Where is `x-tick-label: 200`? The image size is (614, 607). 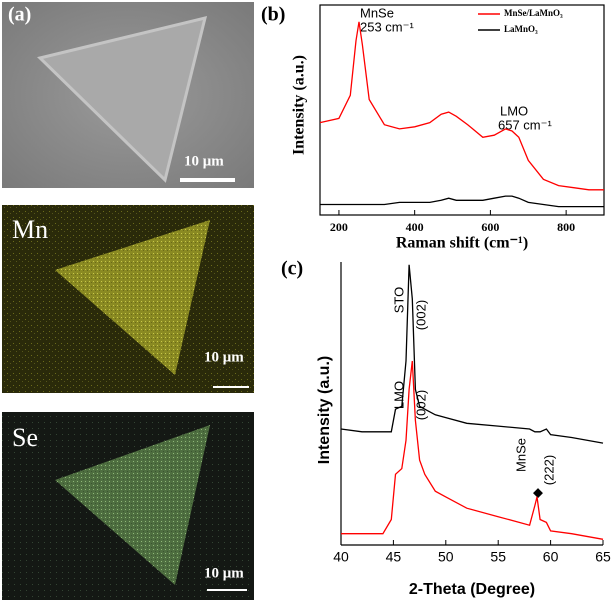
x-tick-label: 200 is located at coordinates (339, 227).